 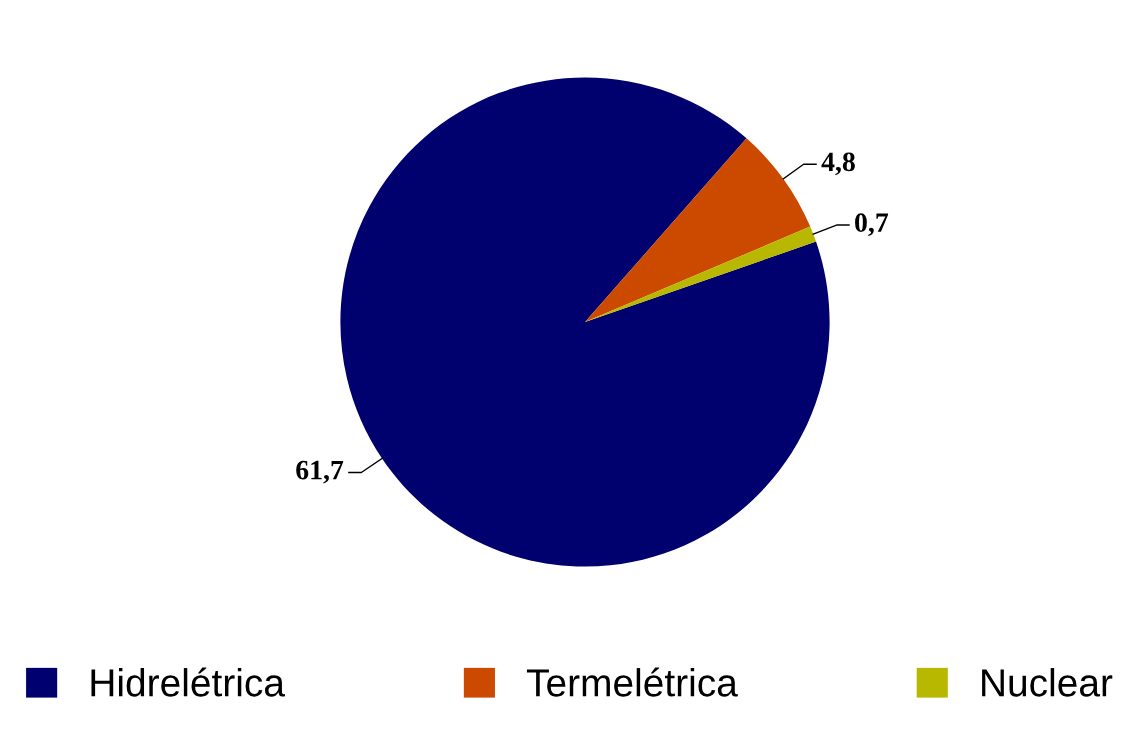 I want to click on data-label: 61,7, so click(x=320, y=472).